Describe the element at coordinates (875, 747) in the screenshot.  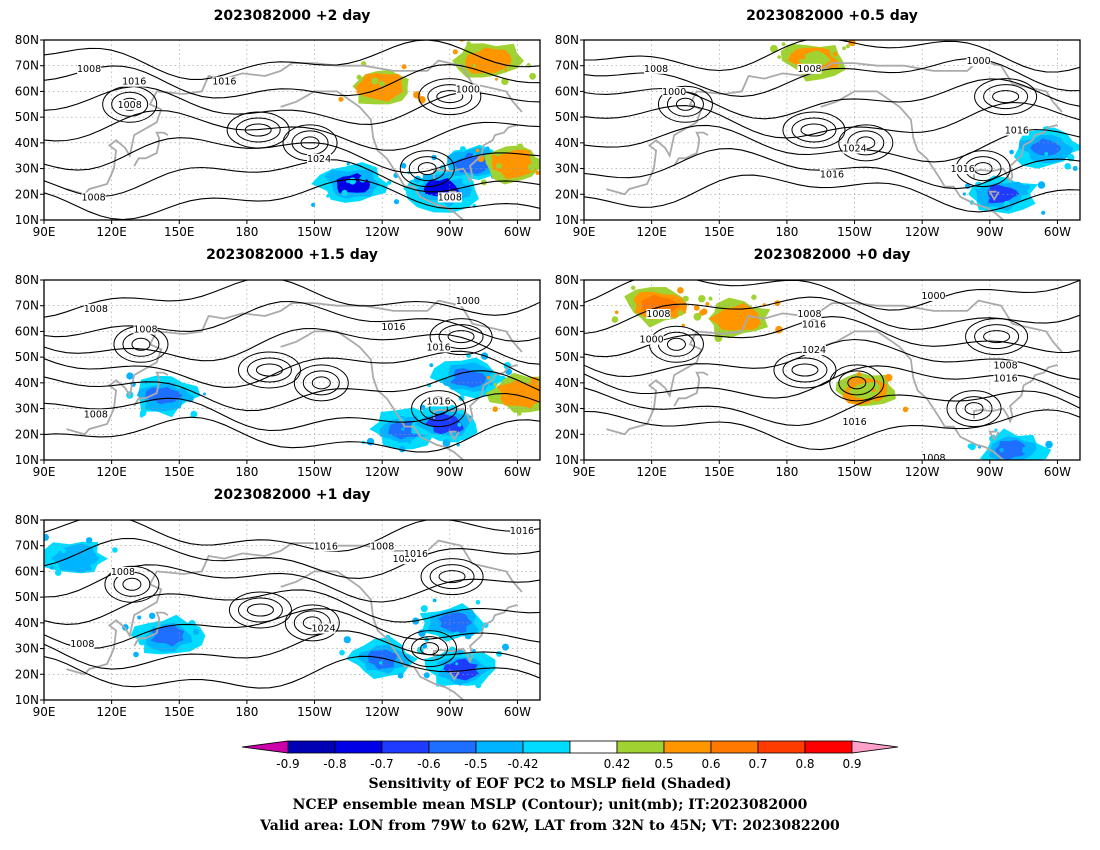
I see `colorbar-high-extension` at that location.